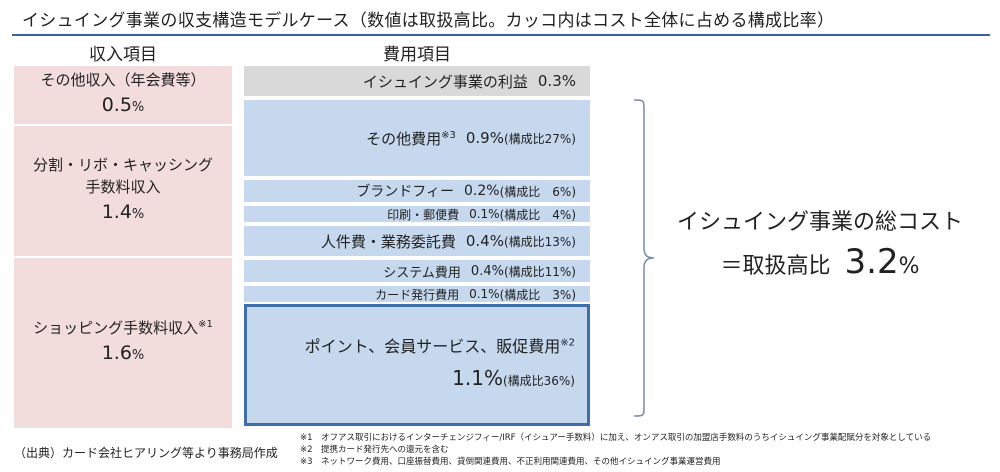 The image size is (1000, 472). Describe the element at coordinates (123, 104) in the screenshot. I see `revenue-item-value: 0.5%` at that location.